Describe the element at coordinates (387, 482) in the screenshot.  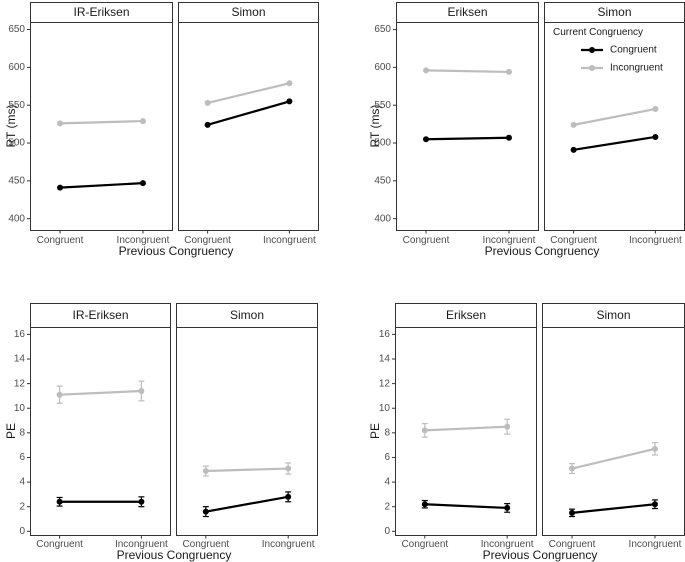
I see `y-tick-label: 4` at that location.